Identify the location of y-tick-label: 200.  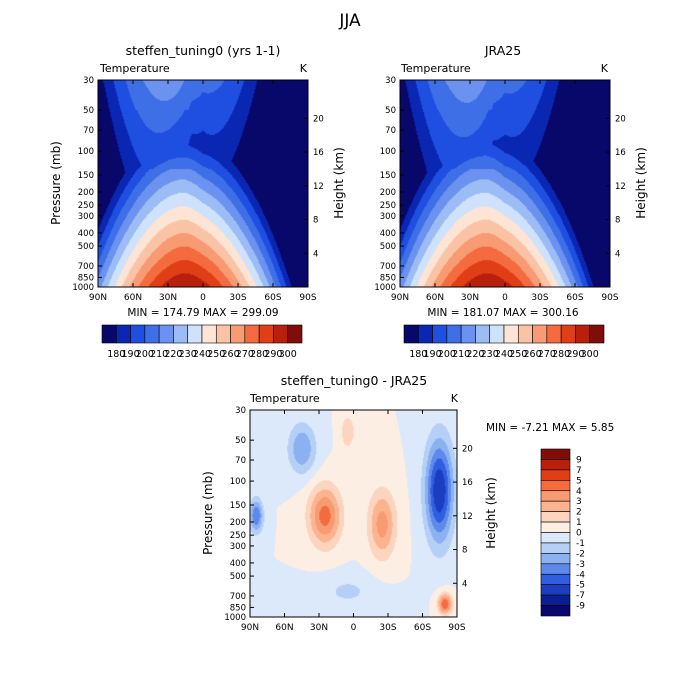
(238, 523).